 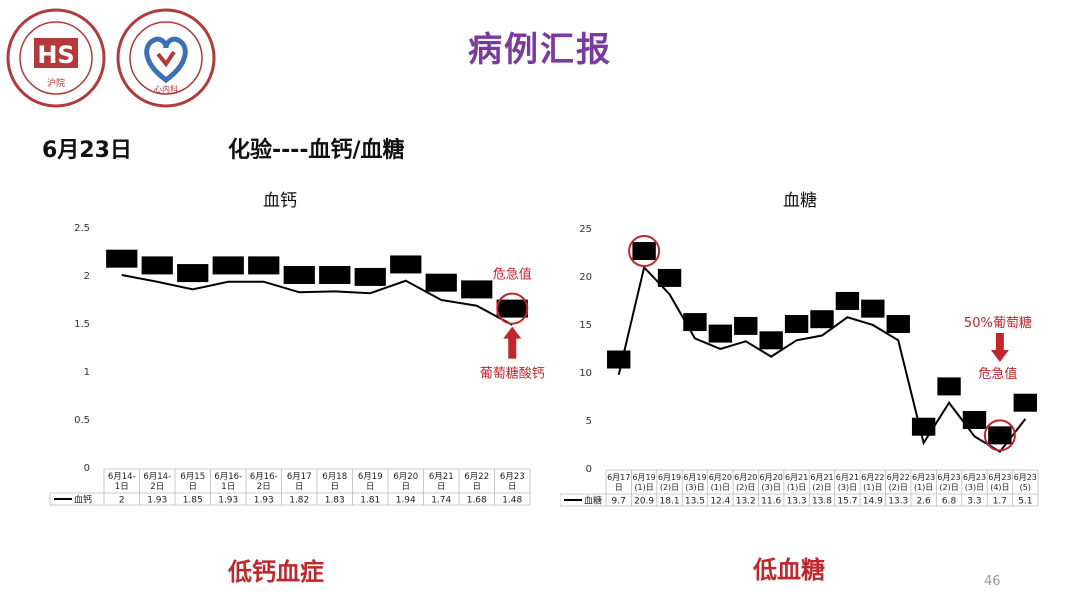 What do you see at coordinates (998, 323) in the screenshot?
I see `treatment-label: 50%葡萄糖` at bounding box center [998, 323].